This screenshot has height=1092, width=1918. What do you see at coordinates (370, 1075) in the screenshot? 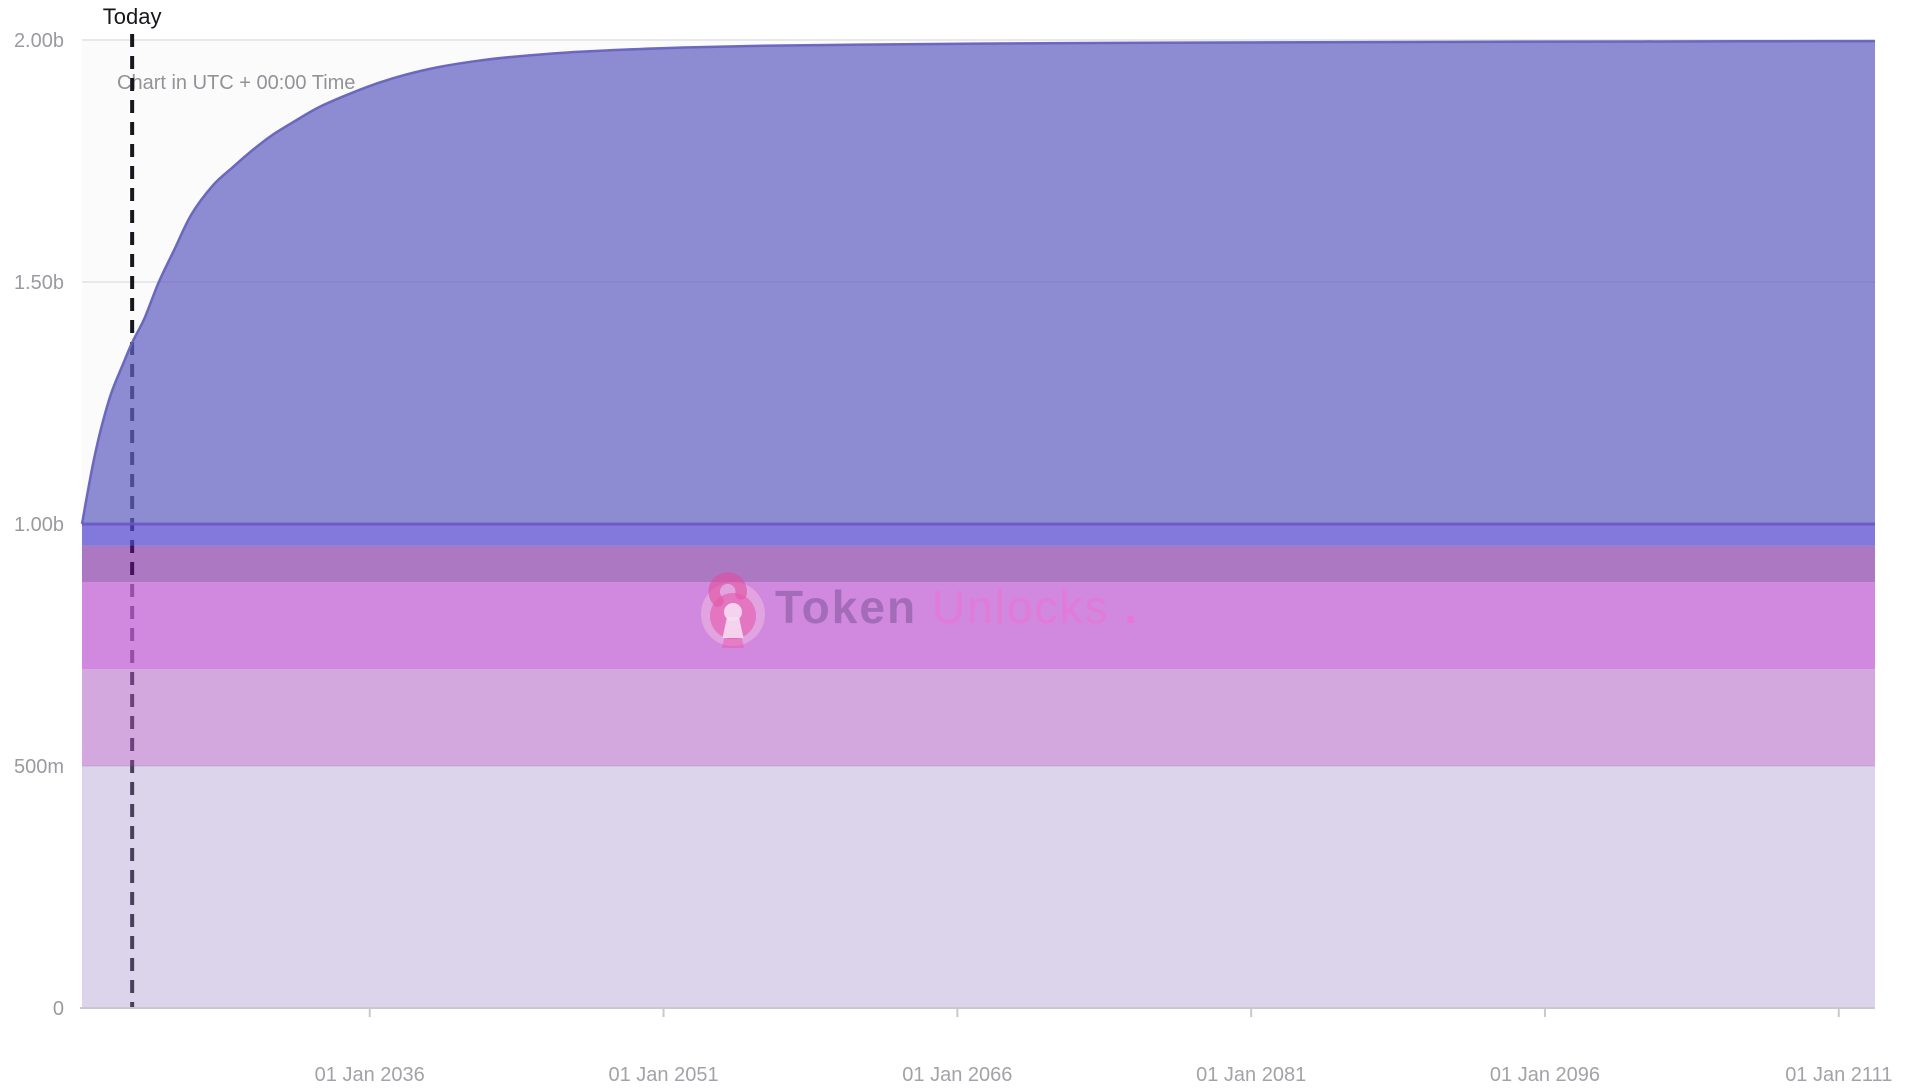
I see `x-tick-label: 01 Jan 2036` at bounding box center [370, 1075].